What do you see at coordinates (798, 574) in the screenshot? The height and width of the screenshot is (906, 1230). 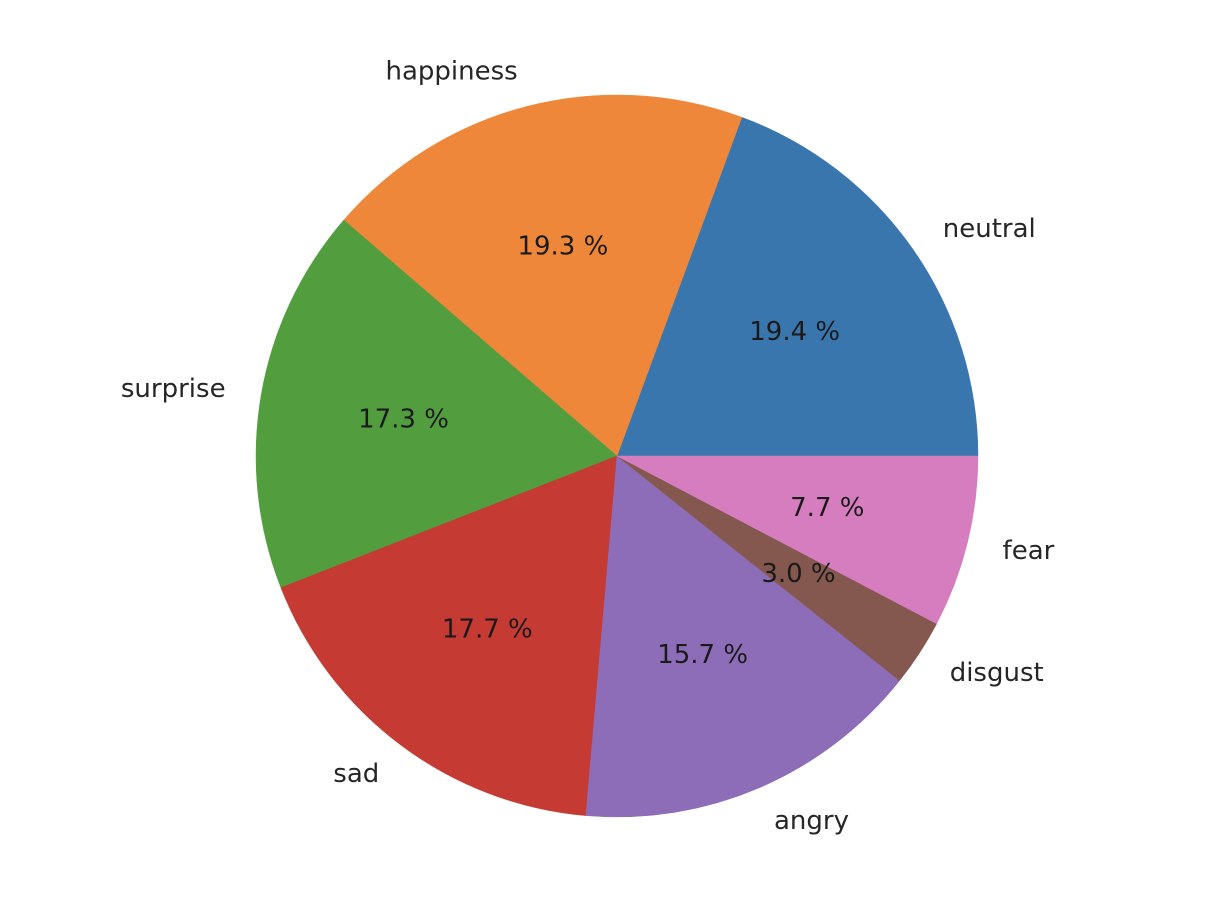 I see `slice-pct-disgust: 3.0 %` at bounding box center [798, 574].